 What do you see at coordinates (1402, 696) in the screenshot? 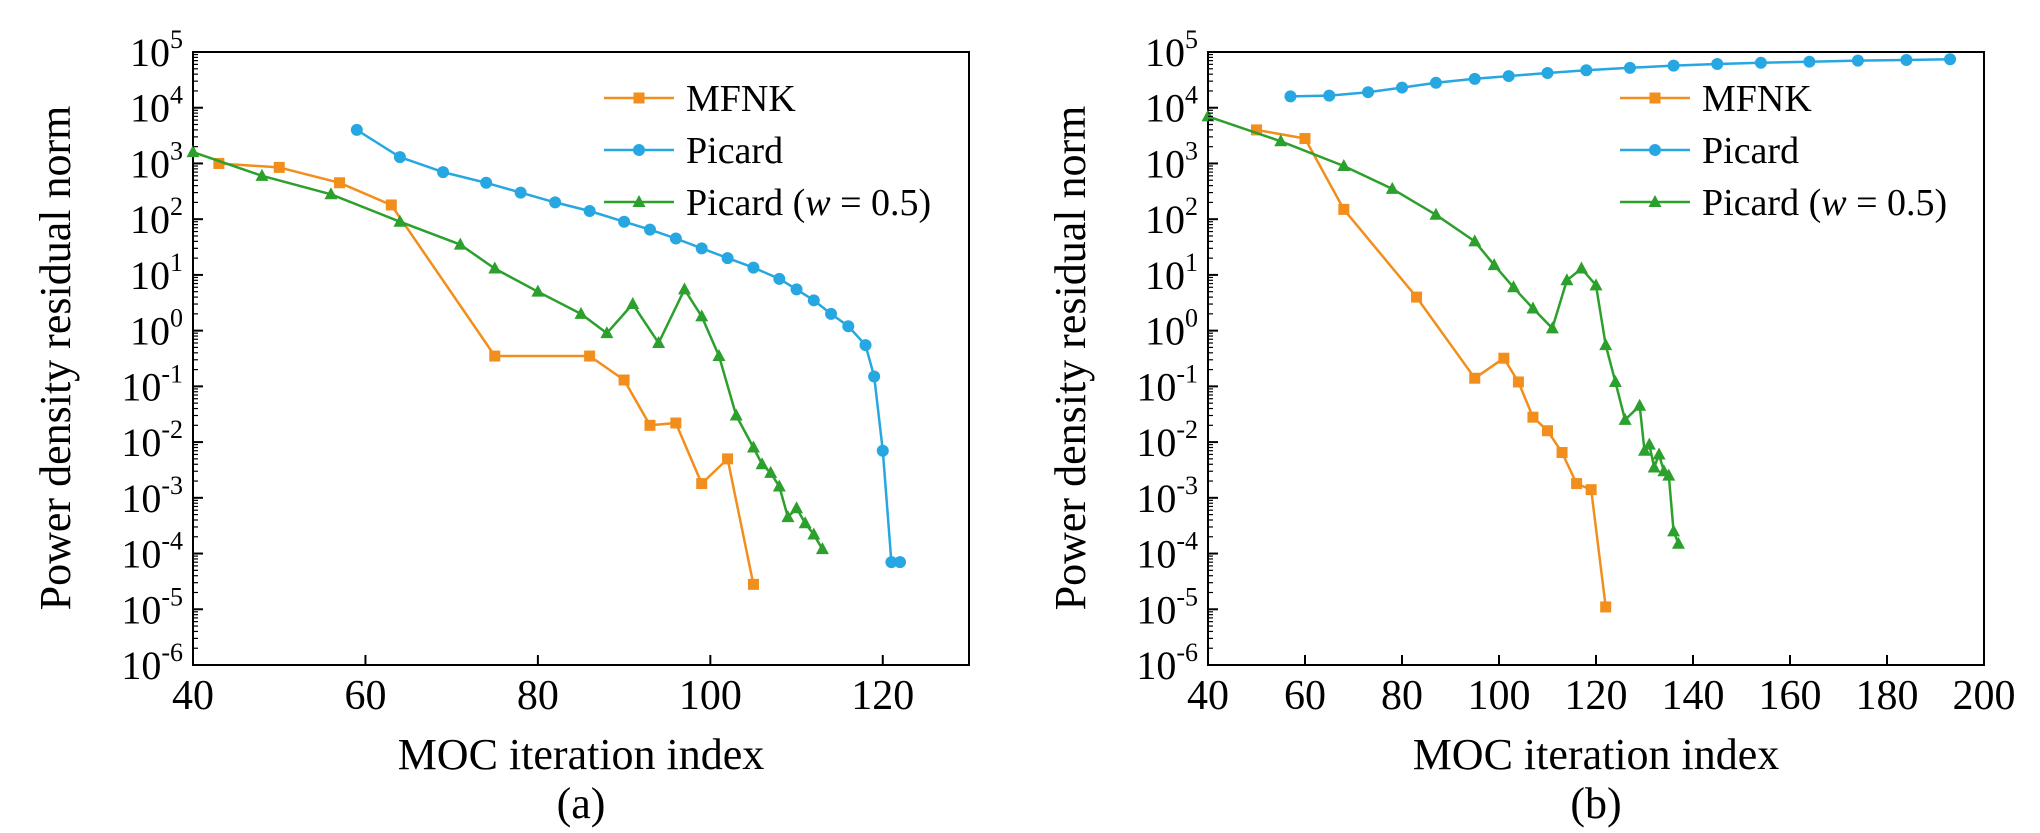
I see `x-tick-label: 80` at bounding box center [1402, 696].